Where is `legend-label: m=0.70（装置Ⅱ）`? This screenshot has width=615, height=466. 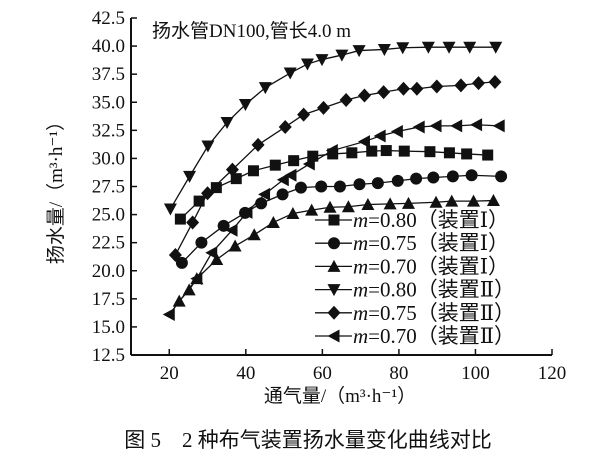 legend-label: m=0.70（装置Ⅱ） is located at coordinates (434, 336).